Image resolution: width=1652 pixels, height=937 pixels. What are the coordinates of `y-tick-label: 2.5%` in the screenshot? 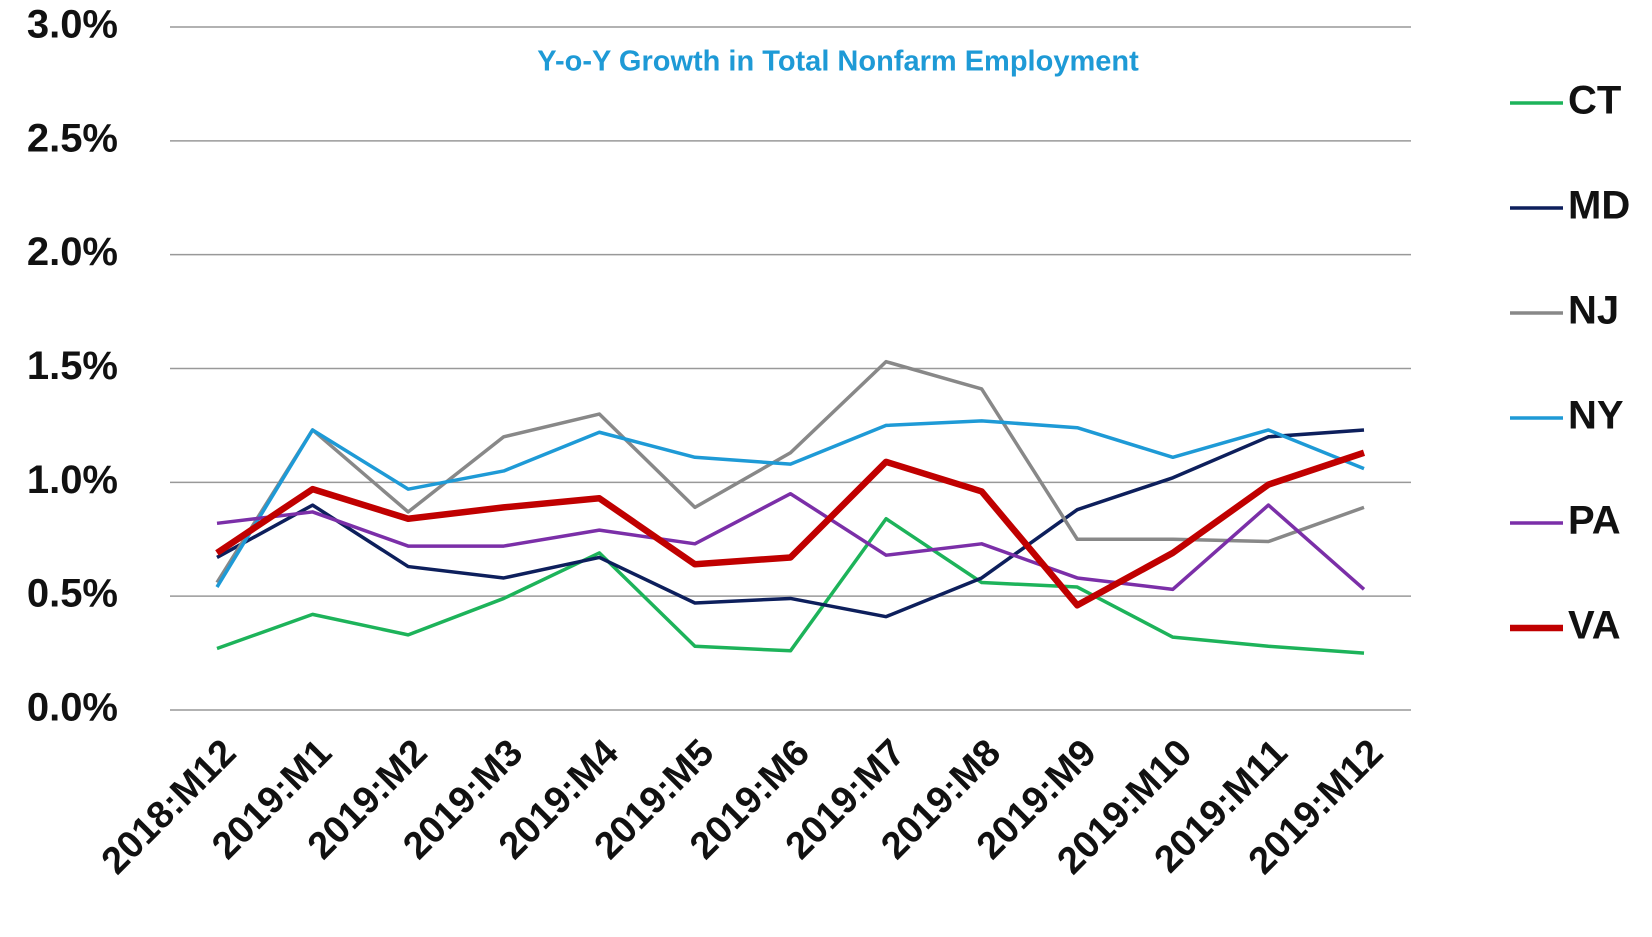 It's located at (72, 138).